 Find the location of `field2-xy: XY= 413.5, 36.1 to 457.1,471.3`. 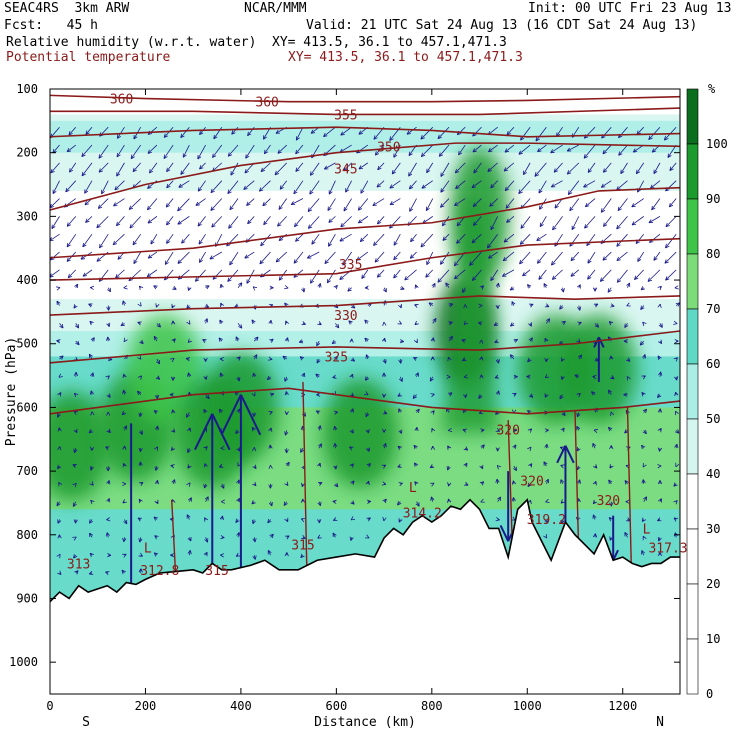

field2-xy: XY= 413.5, 36.1 to 457.1,471.3 is located at coordinates (405, 57).